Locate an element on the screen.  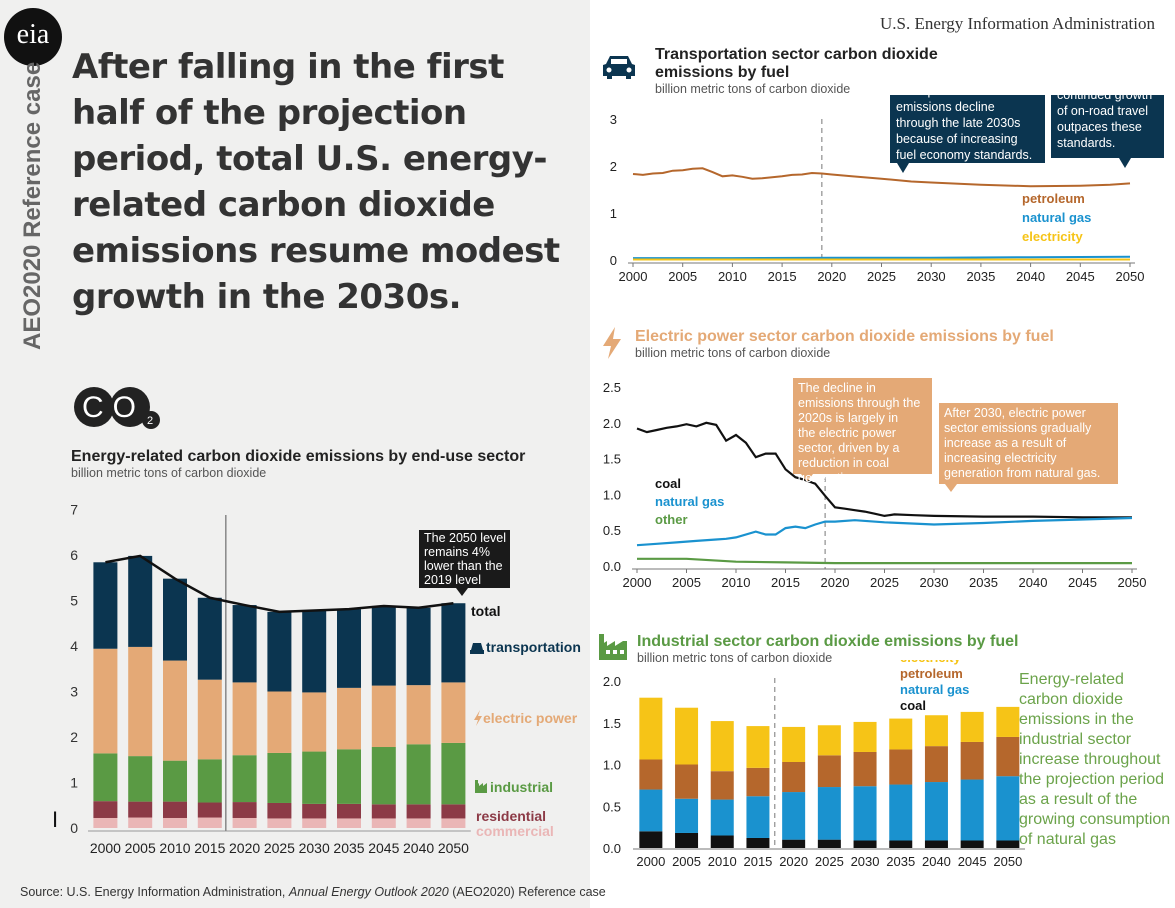
y-tick-label: 2.5 is located at coordinates (612, 387).